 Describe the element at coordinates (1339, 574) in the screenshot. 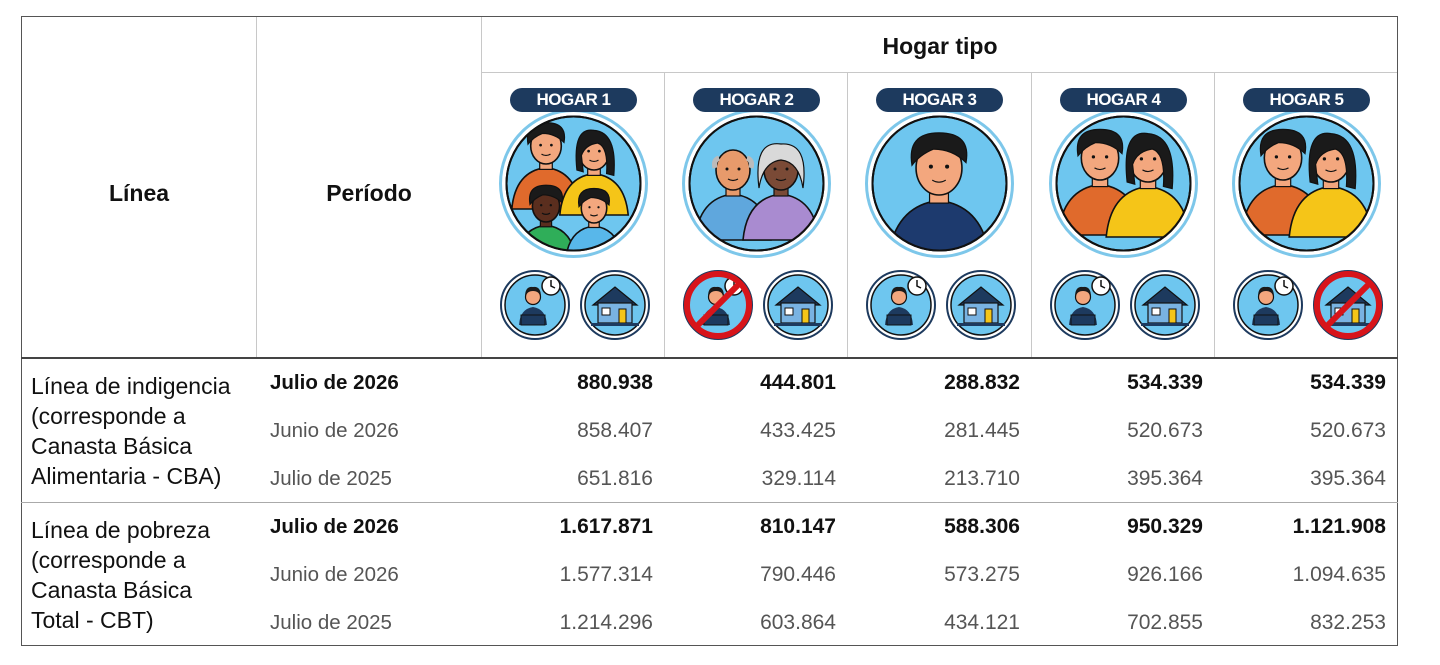

I see `value-cell-hogar-5: 1.094.635` at that location.